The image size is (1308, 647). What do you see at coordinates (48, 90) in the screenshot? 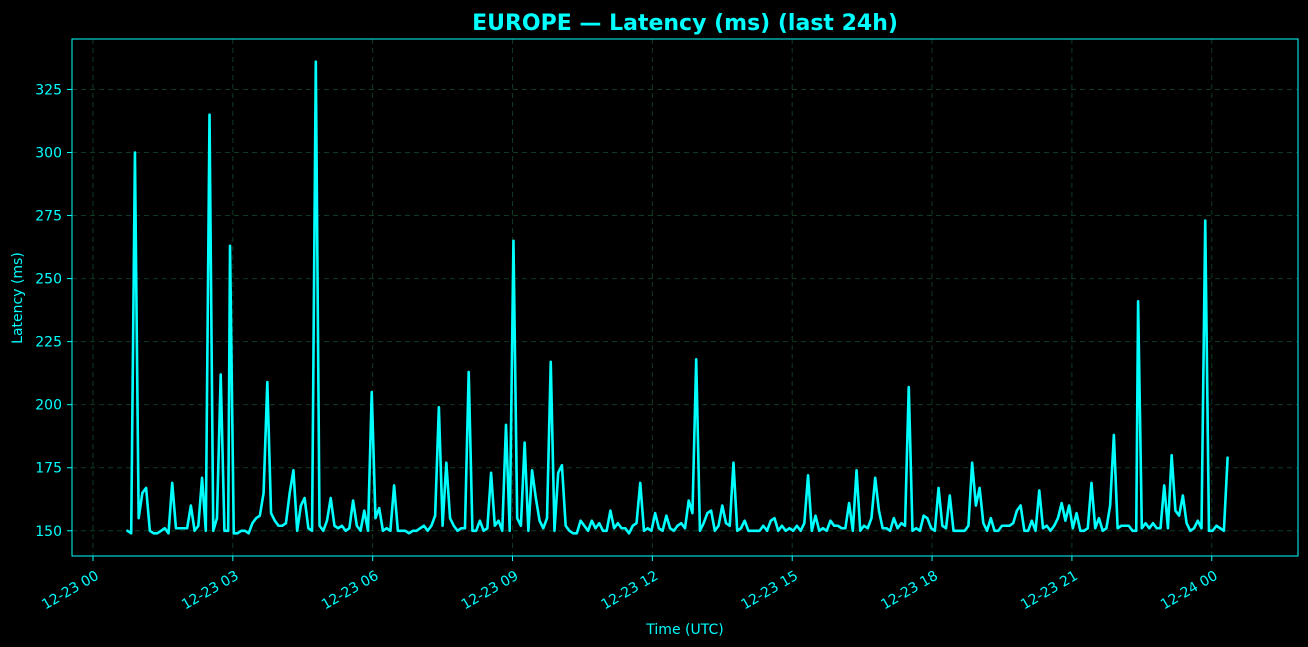
I see `y-tick-label: 325` at bounding box center [48, 90].